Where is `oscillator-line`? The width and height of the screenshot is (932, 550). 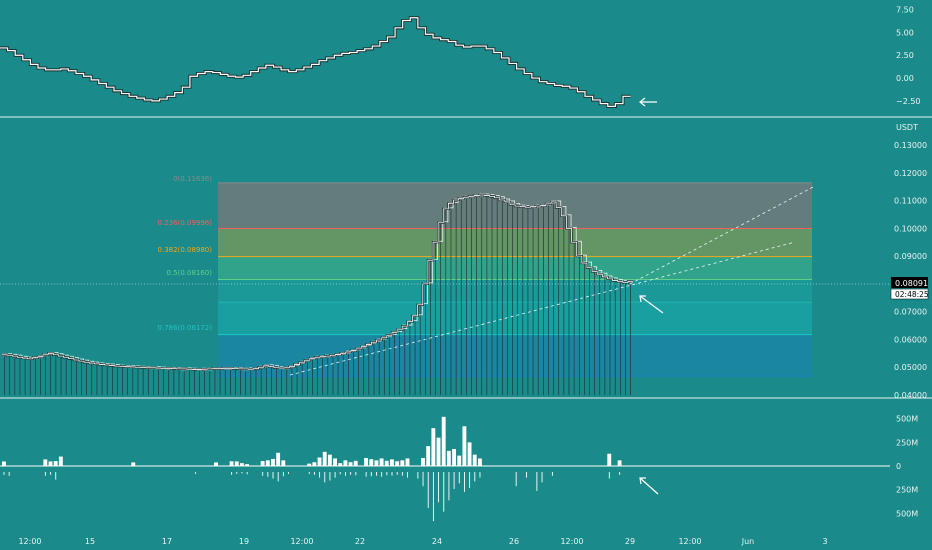 oscillator-line is located at coordinates (315, 62).